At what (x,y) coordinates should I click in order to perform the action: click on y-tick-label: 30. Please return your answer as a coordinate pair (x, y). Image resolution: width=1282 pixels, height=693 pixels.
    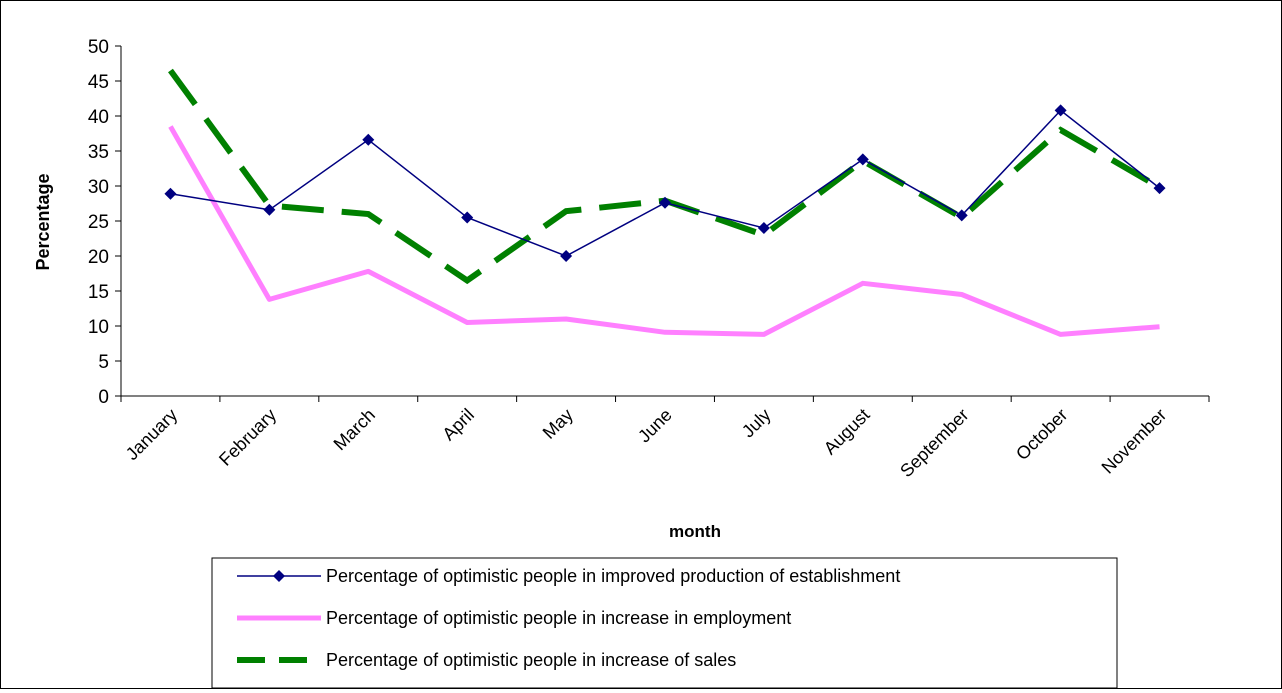
    Looking at the image, I should click on (98, 187).